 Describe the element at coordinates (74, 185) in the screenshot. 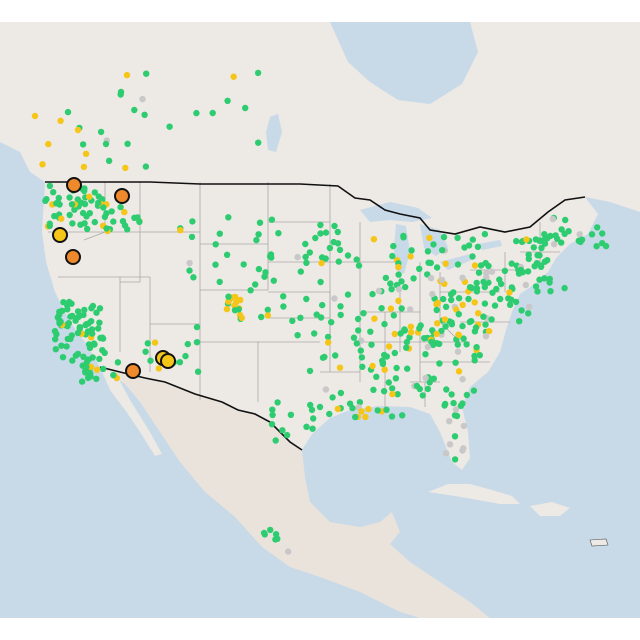

I see `highlighted-station-seattle-area` at that location.